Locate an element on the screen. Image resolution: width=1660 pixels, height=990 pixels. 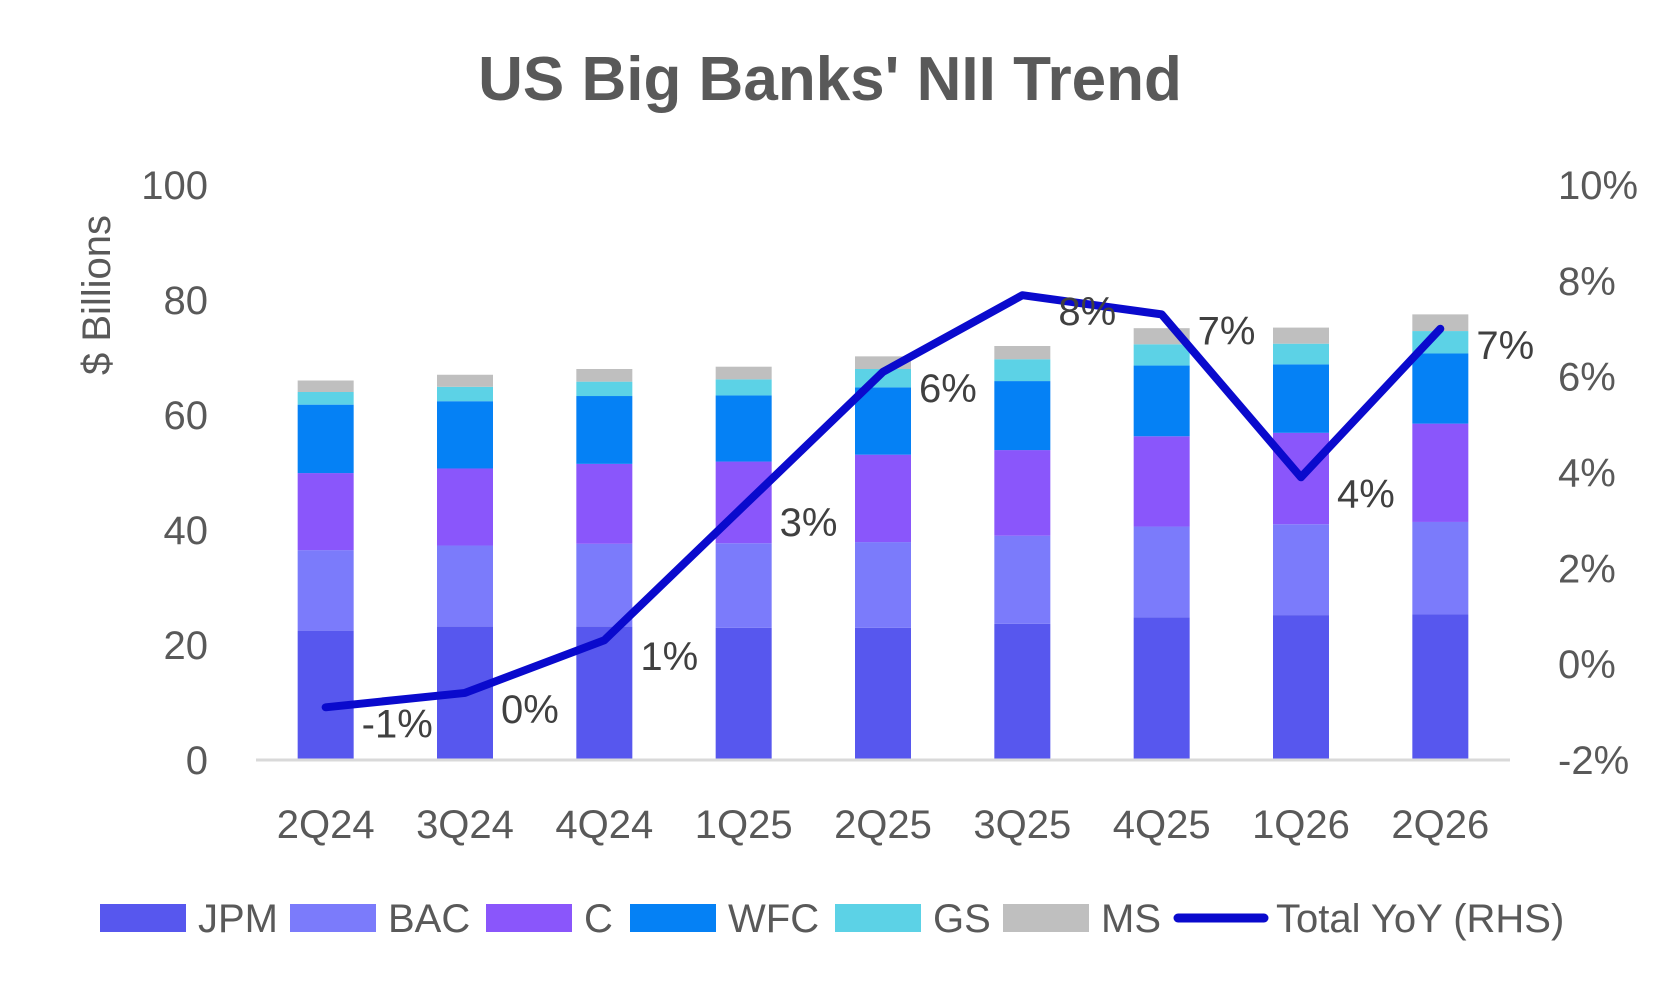
bar-bac-4q25 is located at coordinates (1161, 572).